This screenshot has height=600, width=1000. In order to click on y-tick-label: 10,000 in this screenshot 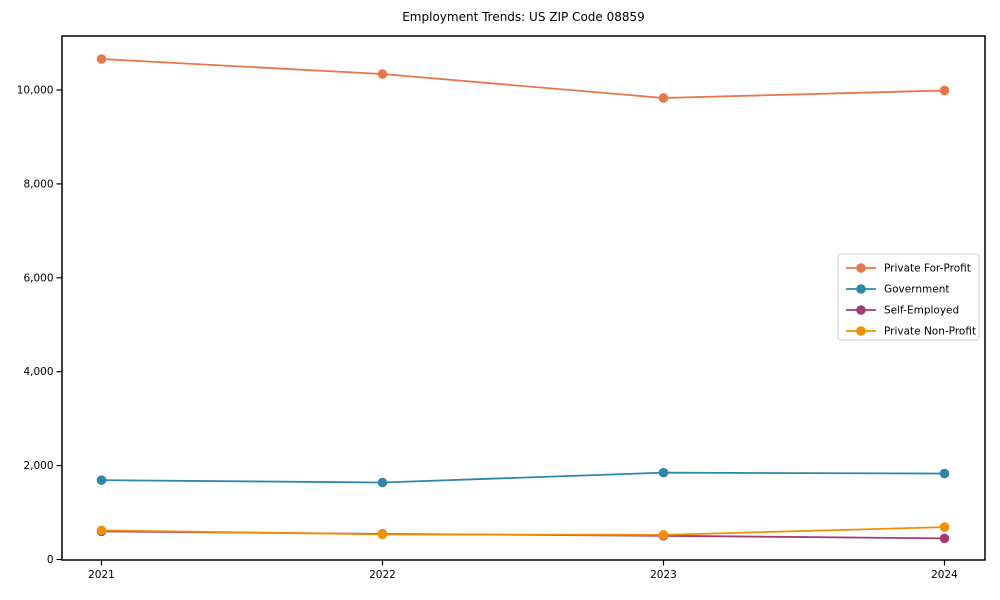, I will do `click(35, 91)`.